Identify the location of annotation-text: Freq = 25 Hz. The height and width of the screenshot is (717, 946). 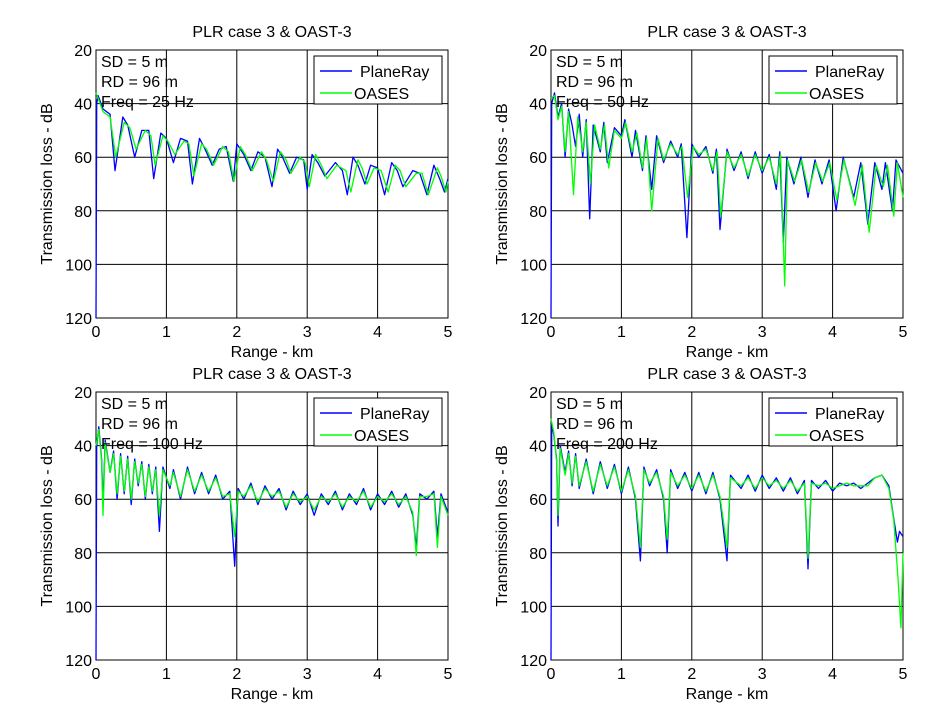
(147, 102).